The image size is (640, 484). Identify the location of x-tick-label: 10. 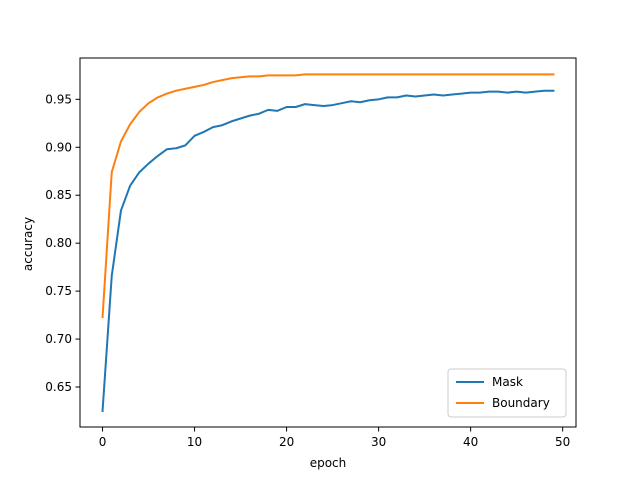
(194, 442).